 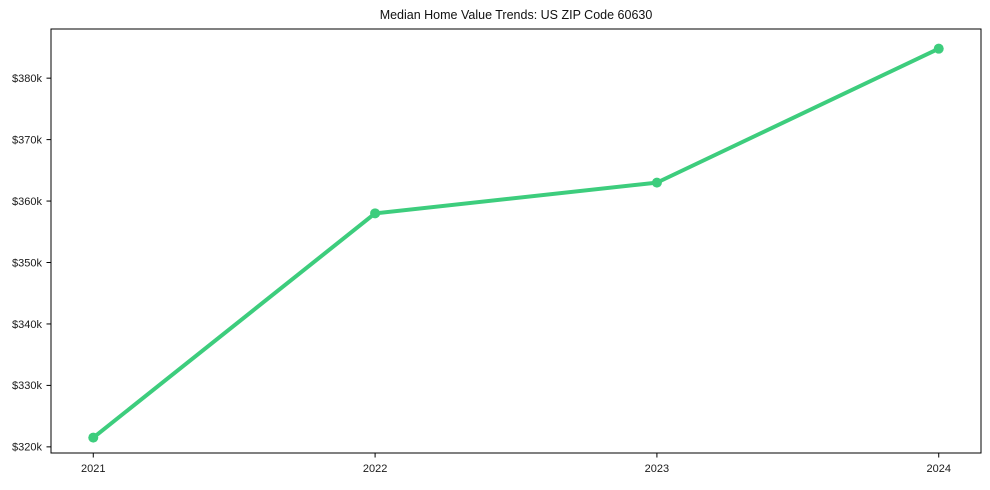 I want to click on x-tick-label: 2023, so click(x=657, y=469).